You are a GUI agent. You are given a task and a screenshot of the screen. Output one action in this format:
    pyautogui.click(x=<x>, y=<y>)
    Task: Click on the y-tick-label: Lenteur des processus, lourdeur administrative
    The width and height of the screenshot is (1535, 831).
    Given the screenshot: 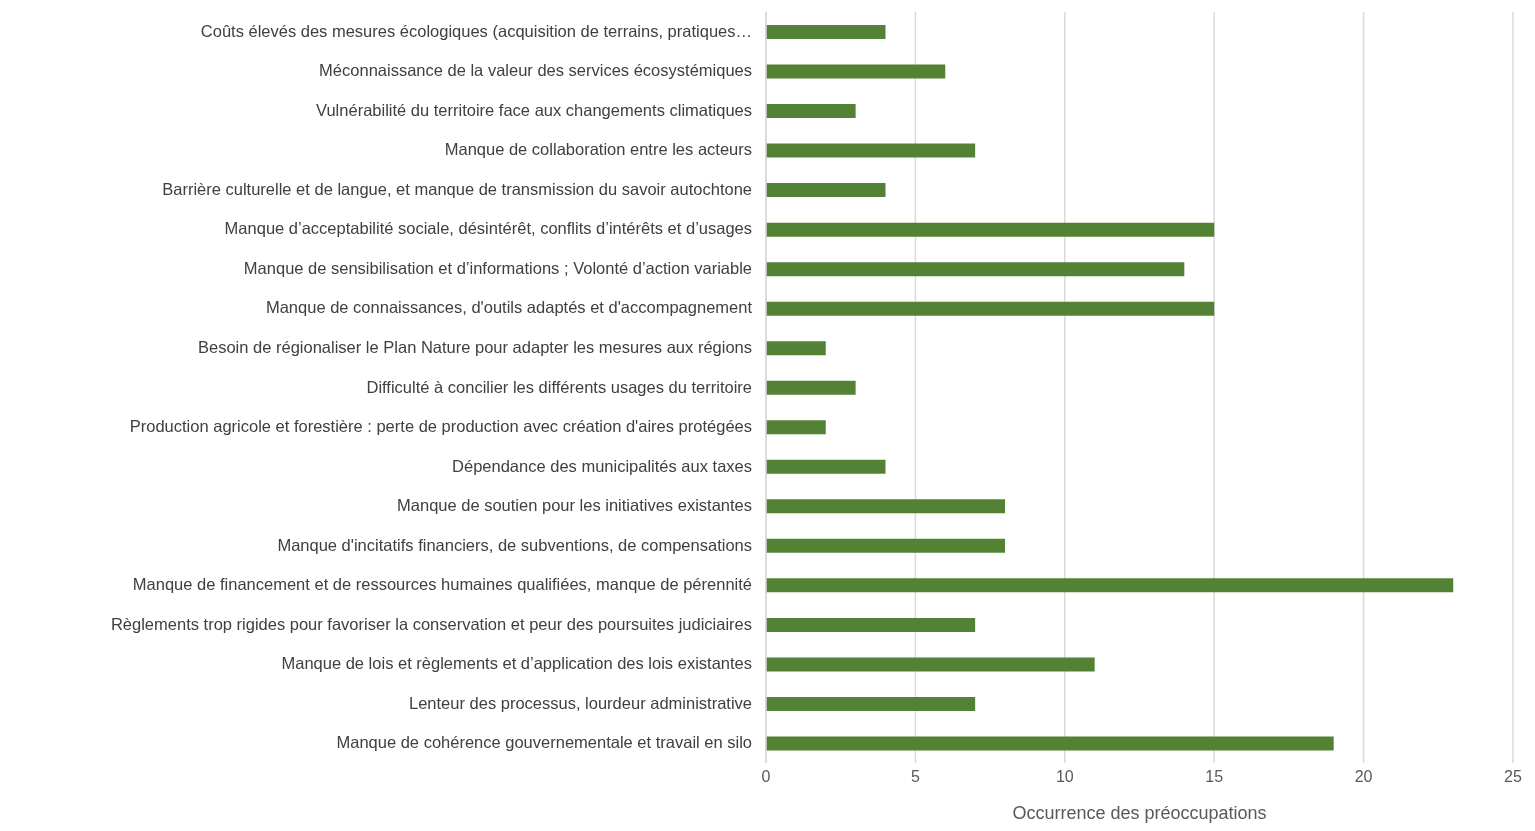 What is the action you would take?
    pyautogui.click(x=580, y=702)
    